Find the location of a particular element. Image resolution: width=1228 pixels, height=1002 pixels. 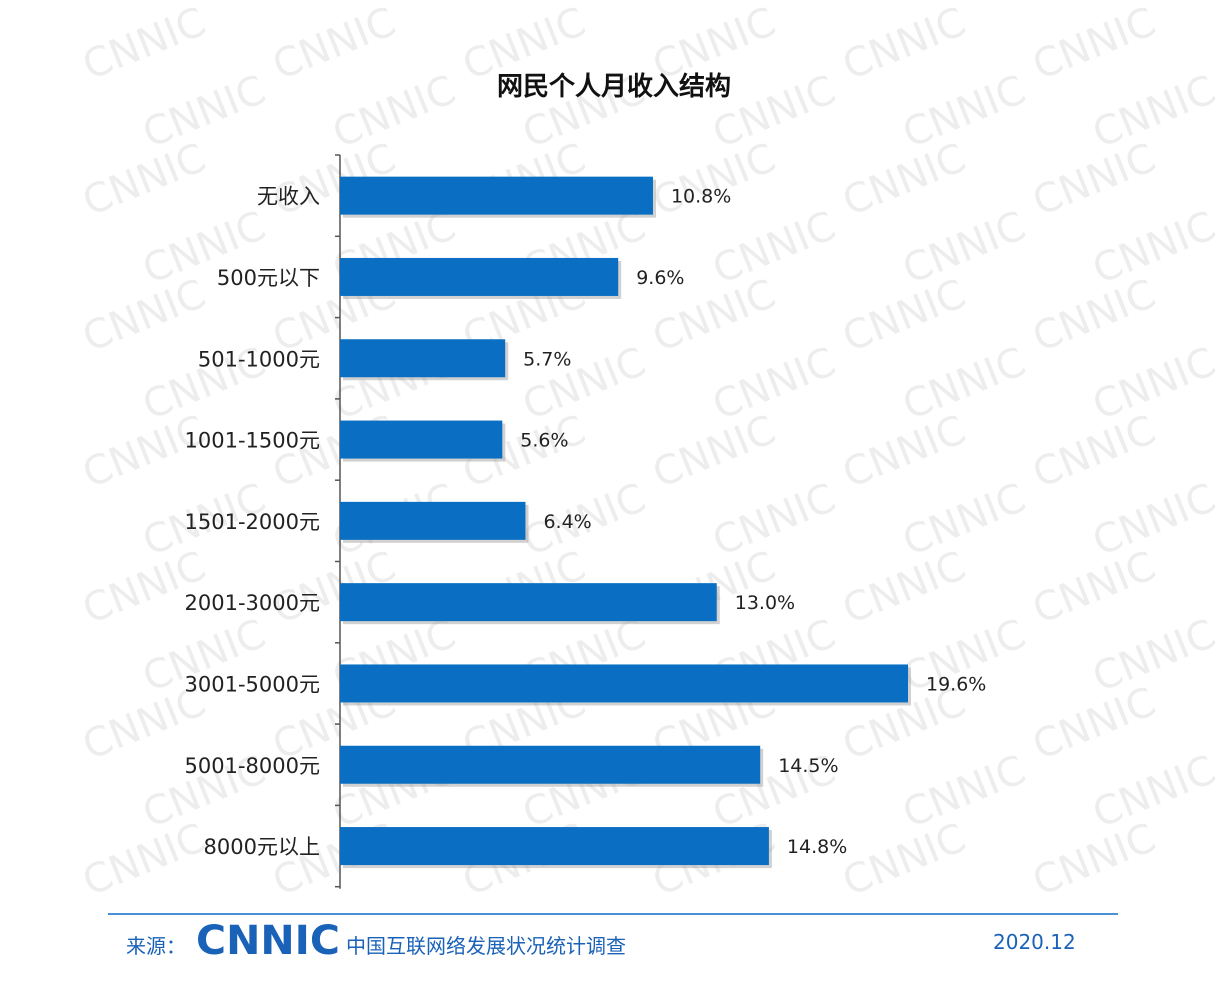

value-label: 6.4% is located at coordinates (567, 522).